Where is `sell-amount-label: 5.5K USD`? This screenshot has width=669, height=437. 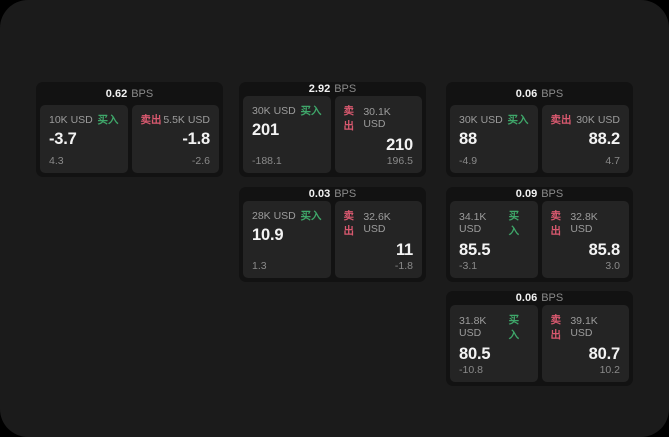
sell-amount-label: 5.5K USD is located at coordinates (186, 119).